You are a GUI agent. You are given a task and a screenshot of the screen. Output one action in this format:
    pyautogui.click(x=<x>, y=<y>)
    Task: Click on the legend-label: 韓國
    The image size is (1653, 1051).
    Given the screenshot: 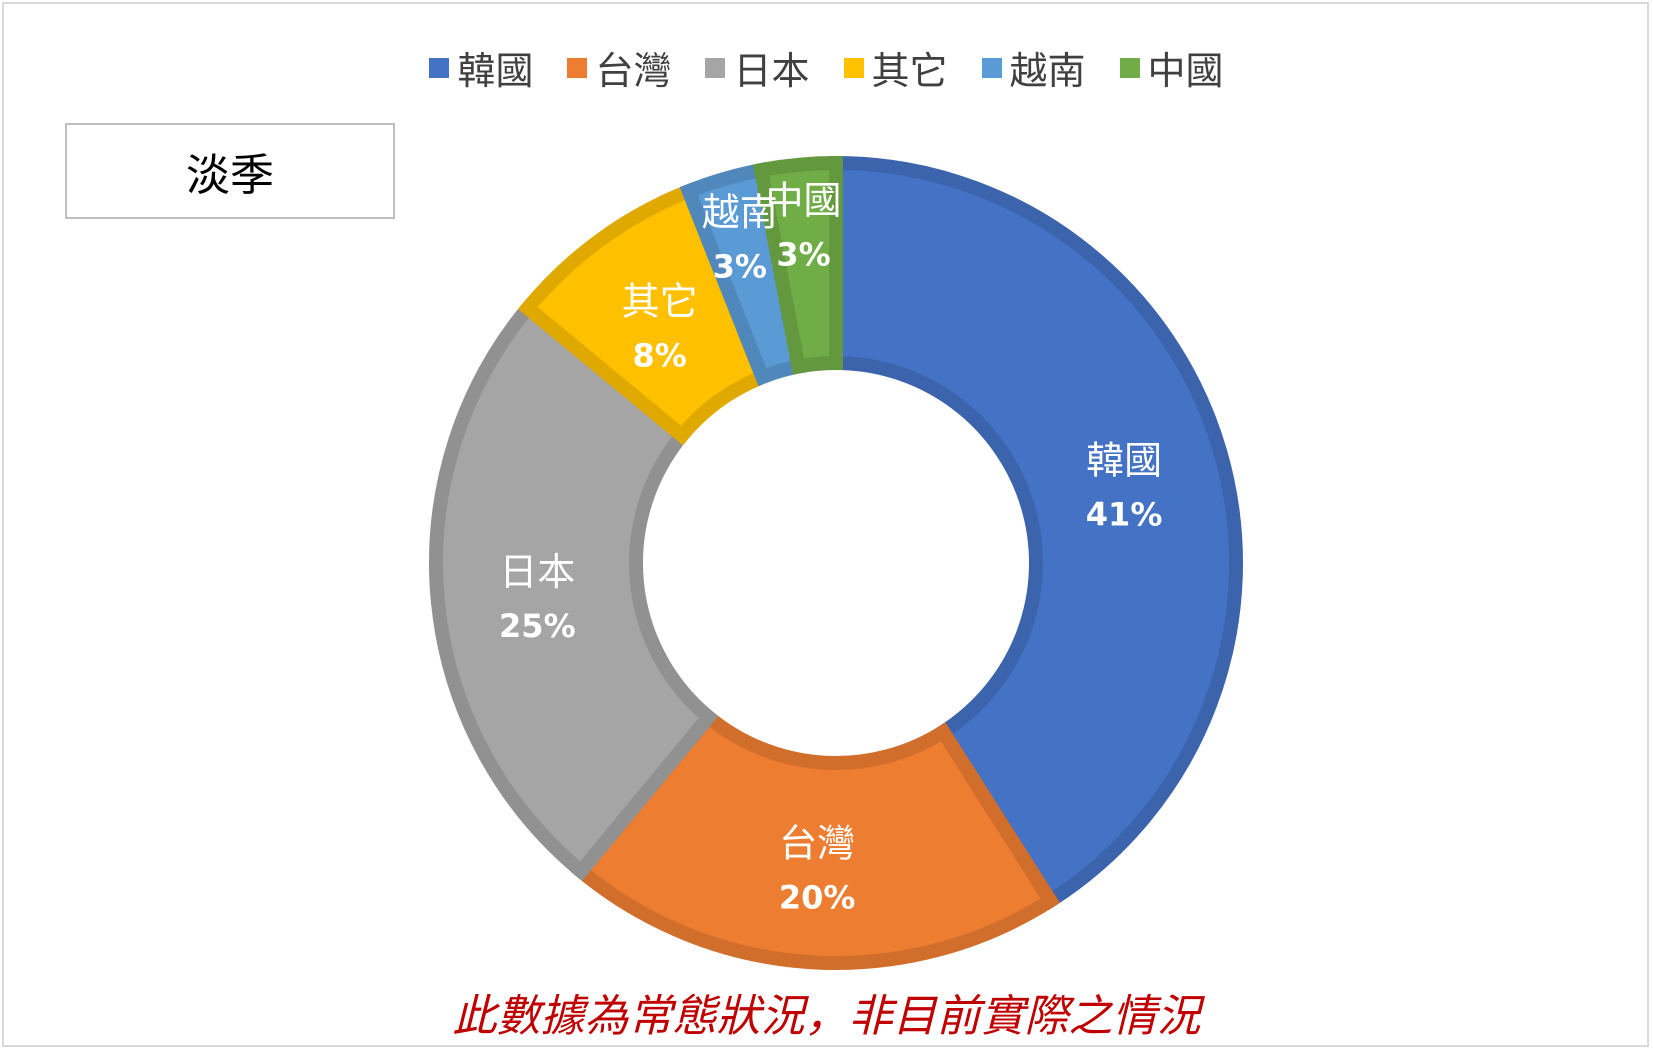 What is the action you would take?
    pyautogui.click(x=495, y=71)
    